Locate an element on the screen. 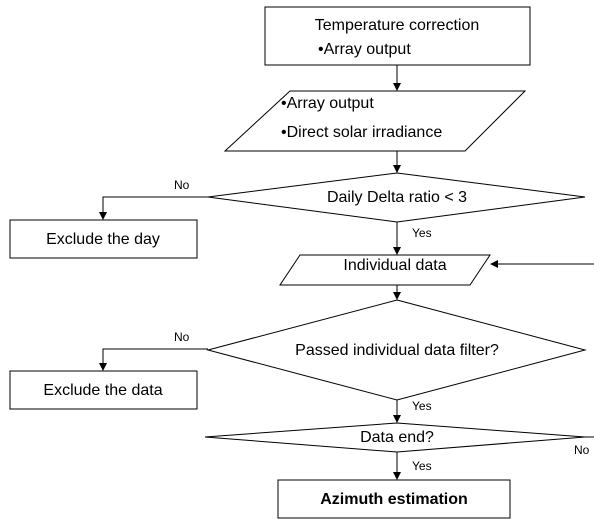 The width and height of the screenshot is (594, 519). node-label: Daily Delta ratio < 3 is located at coordinates (397, 197).